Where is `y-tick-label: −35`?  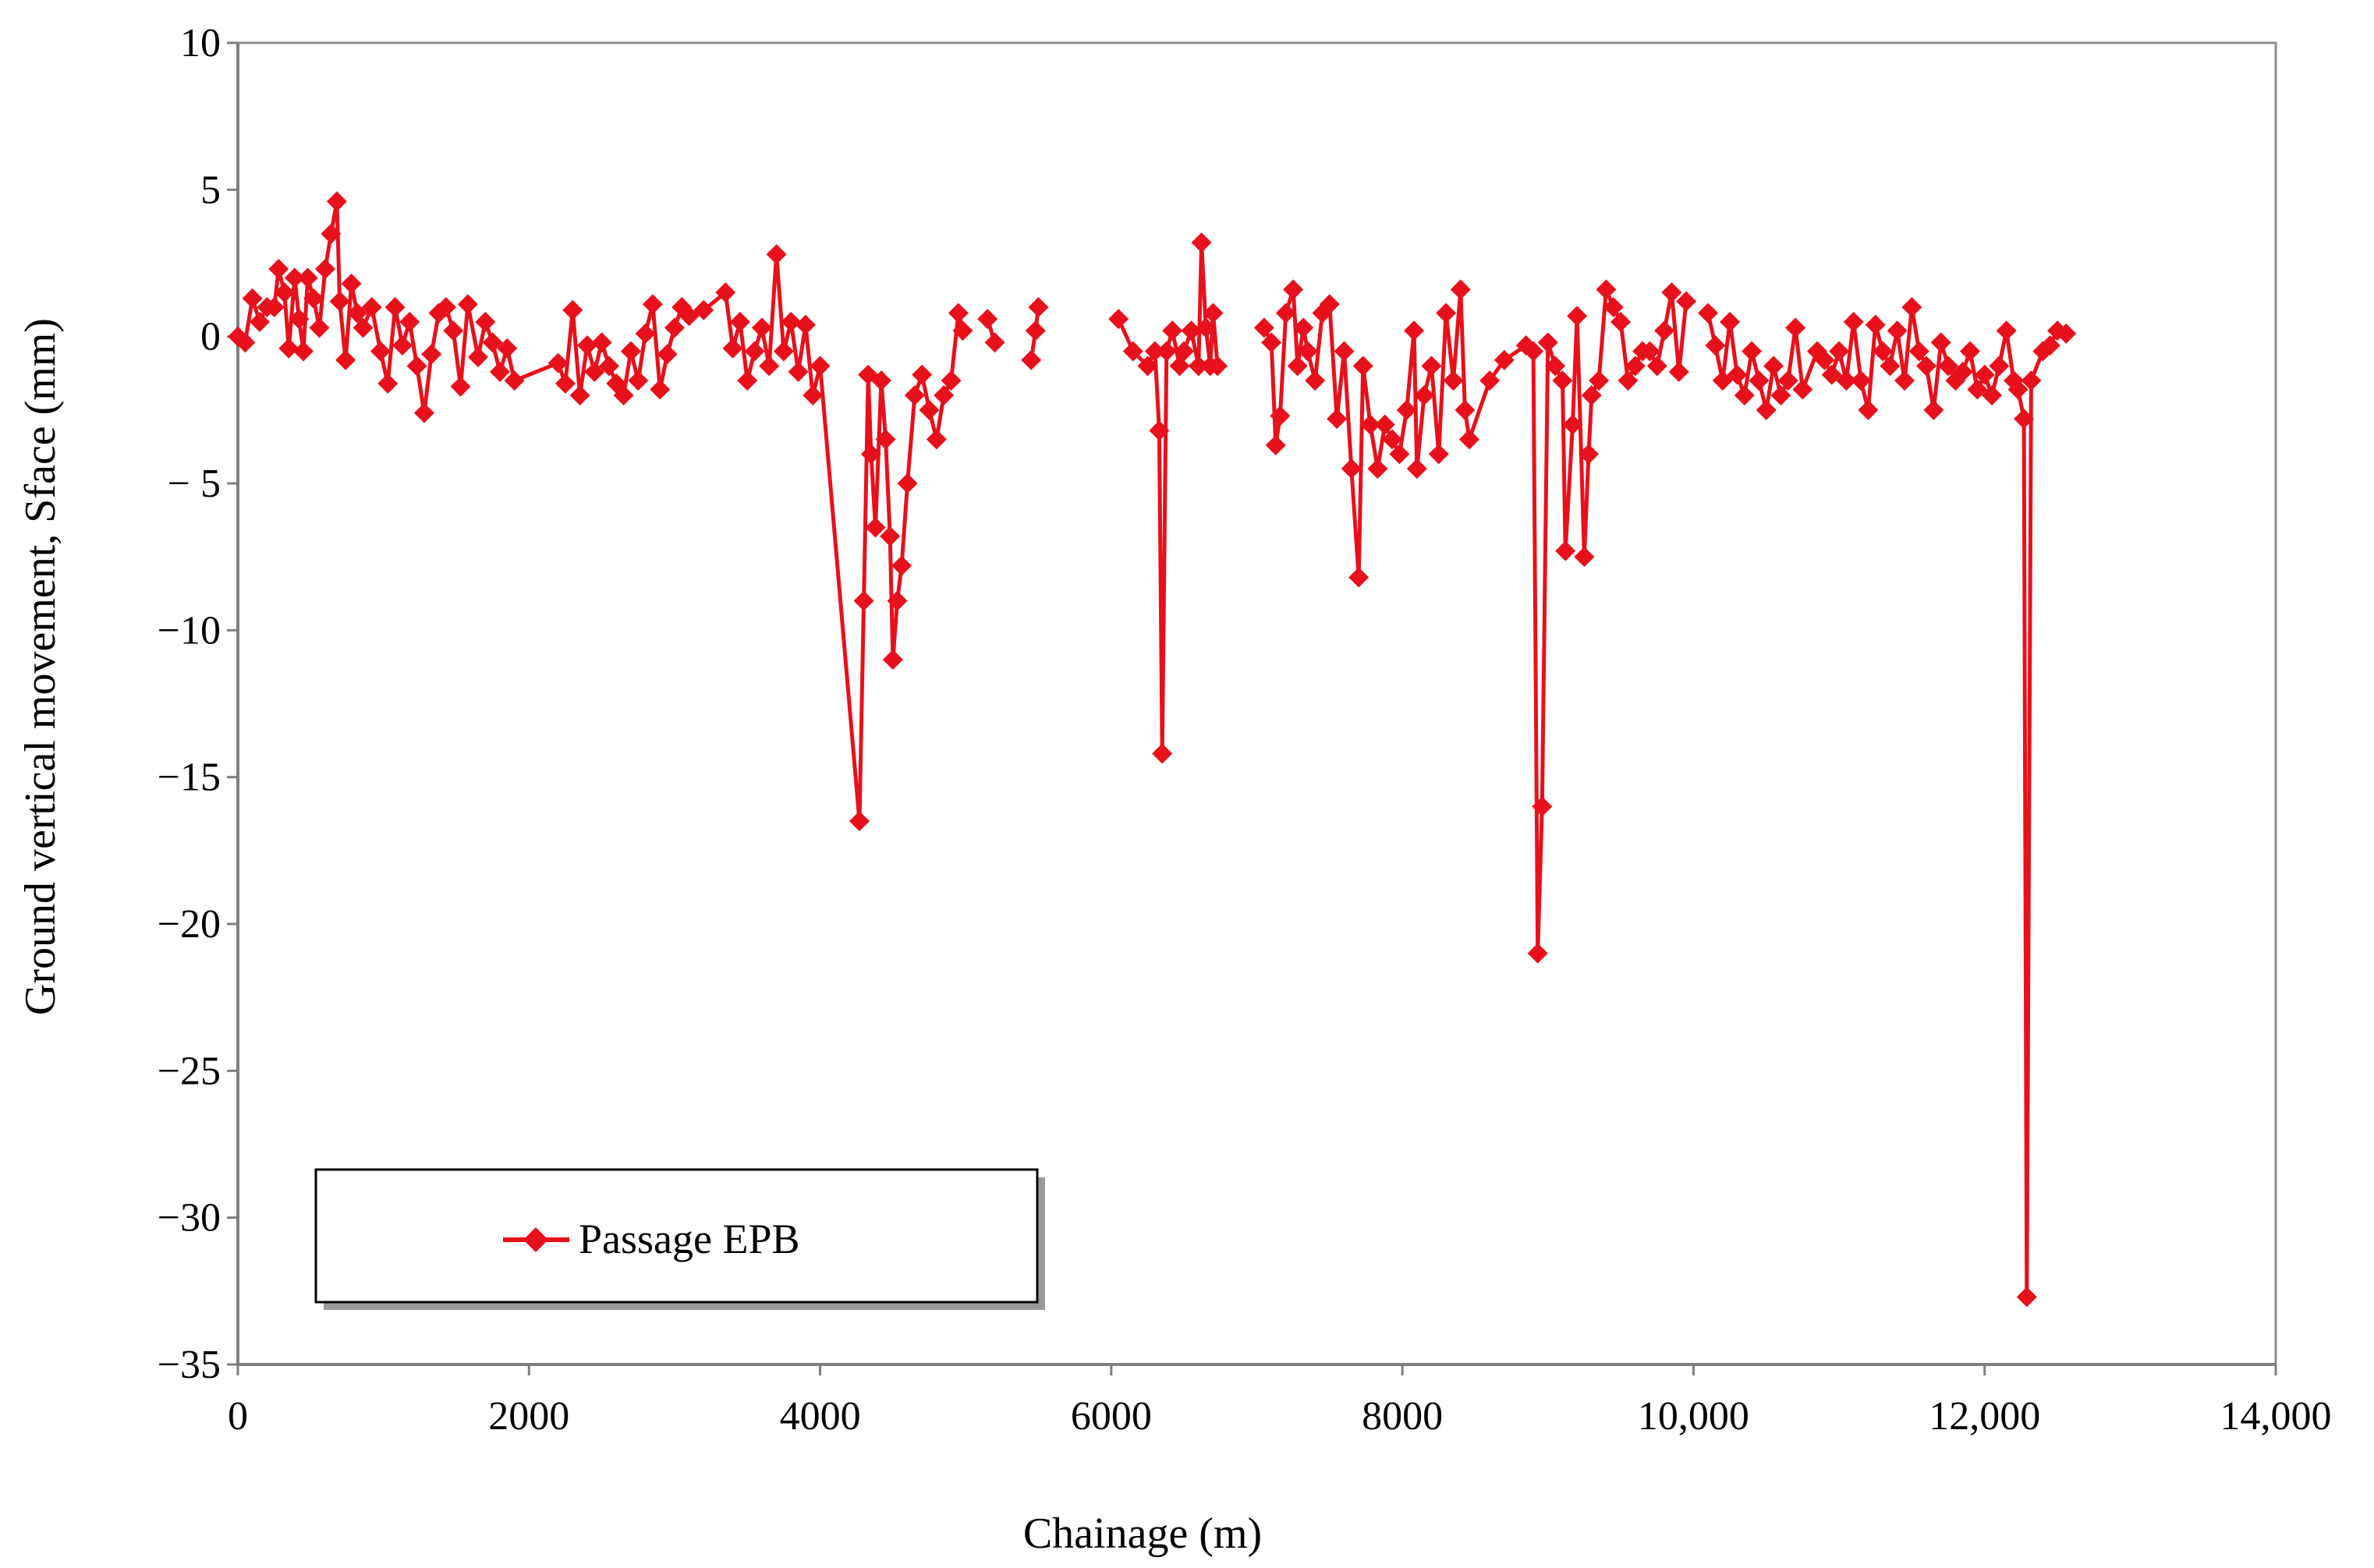
y-tick-label: −35 is located at coordinates (189, 1365).